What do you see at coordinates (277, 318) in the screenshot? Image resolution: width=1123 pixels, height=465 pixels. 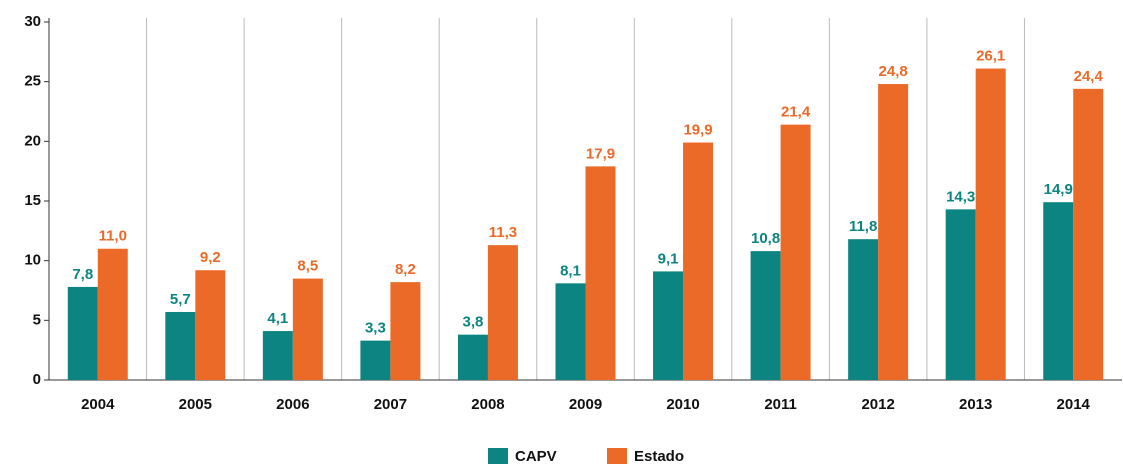 I see `data-label: 4,1` at bounding box center [277, 318].